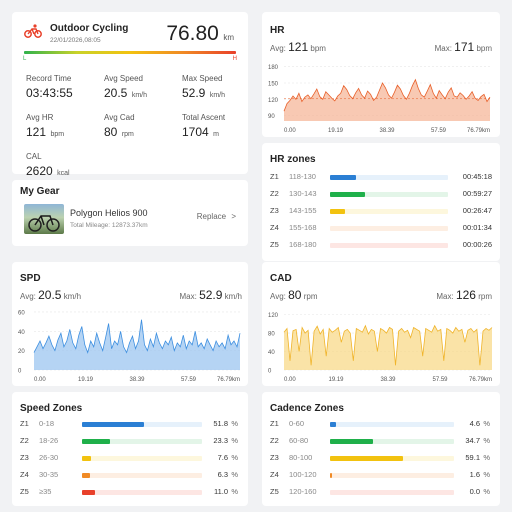 The height and width of the screenshot is (512, 512). I want to click on cad-avg-label: Avg:, so click(278, 296).